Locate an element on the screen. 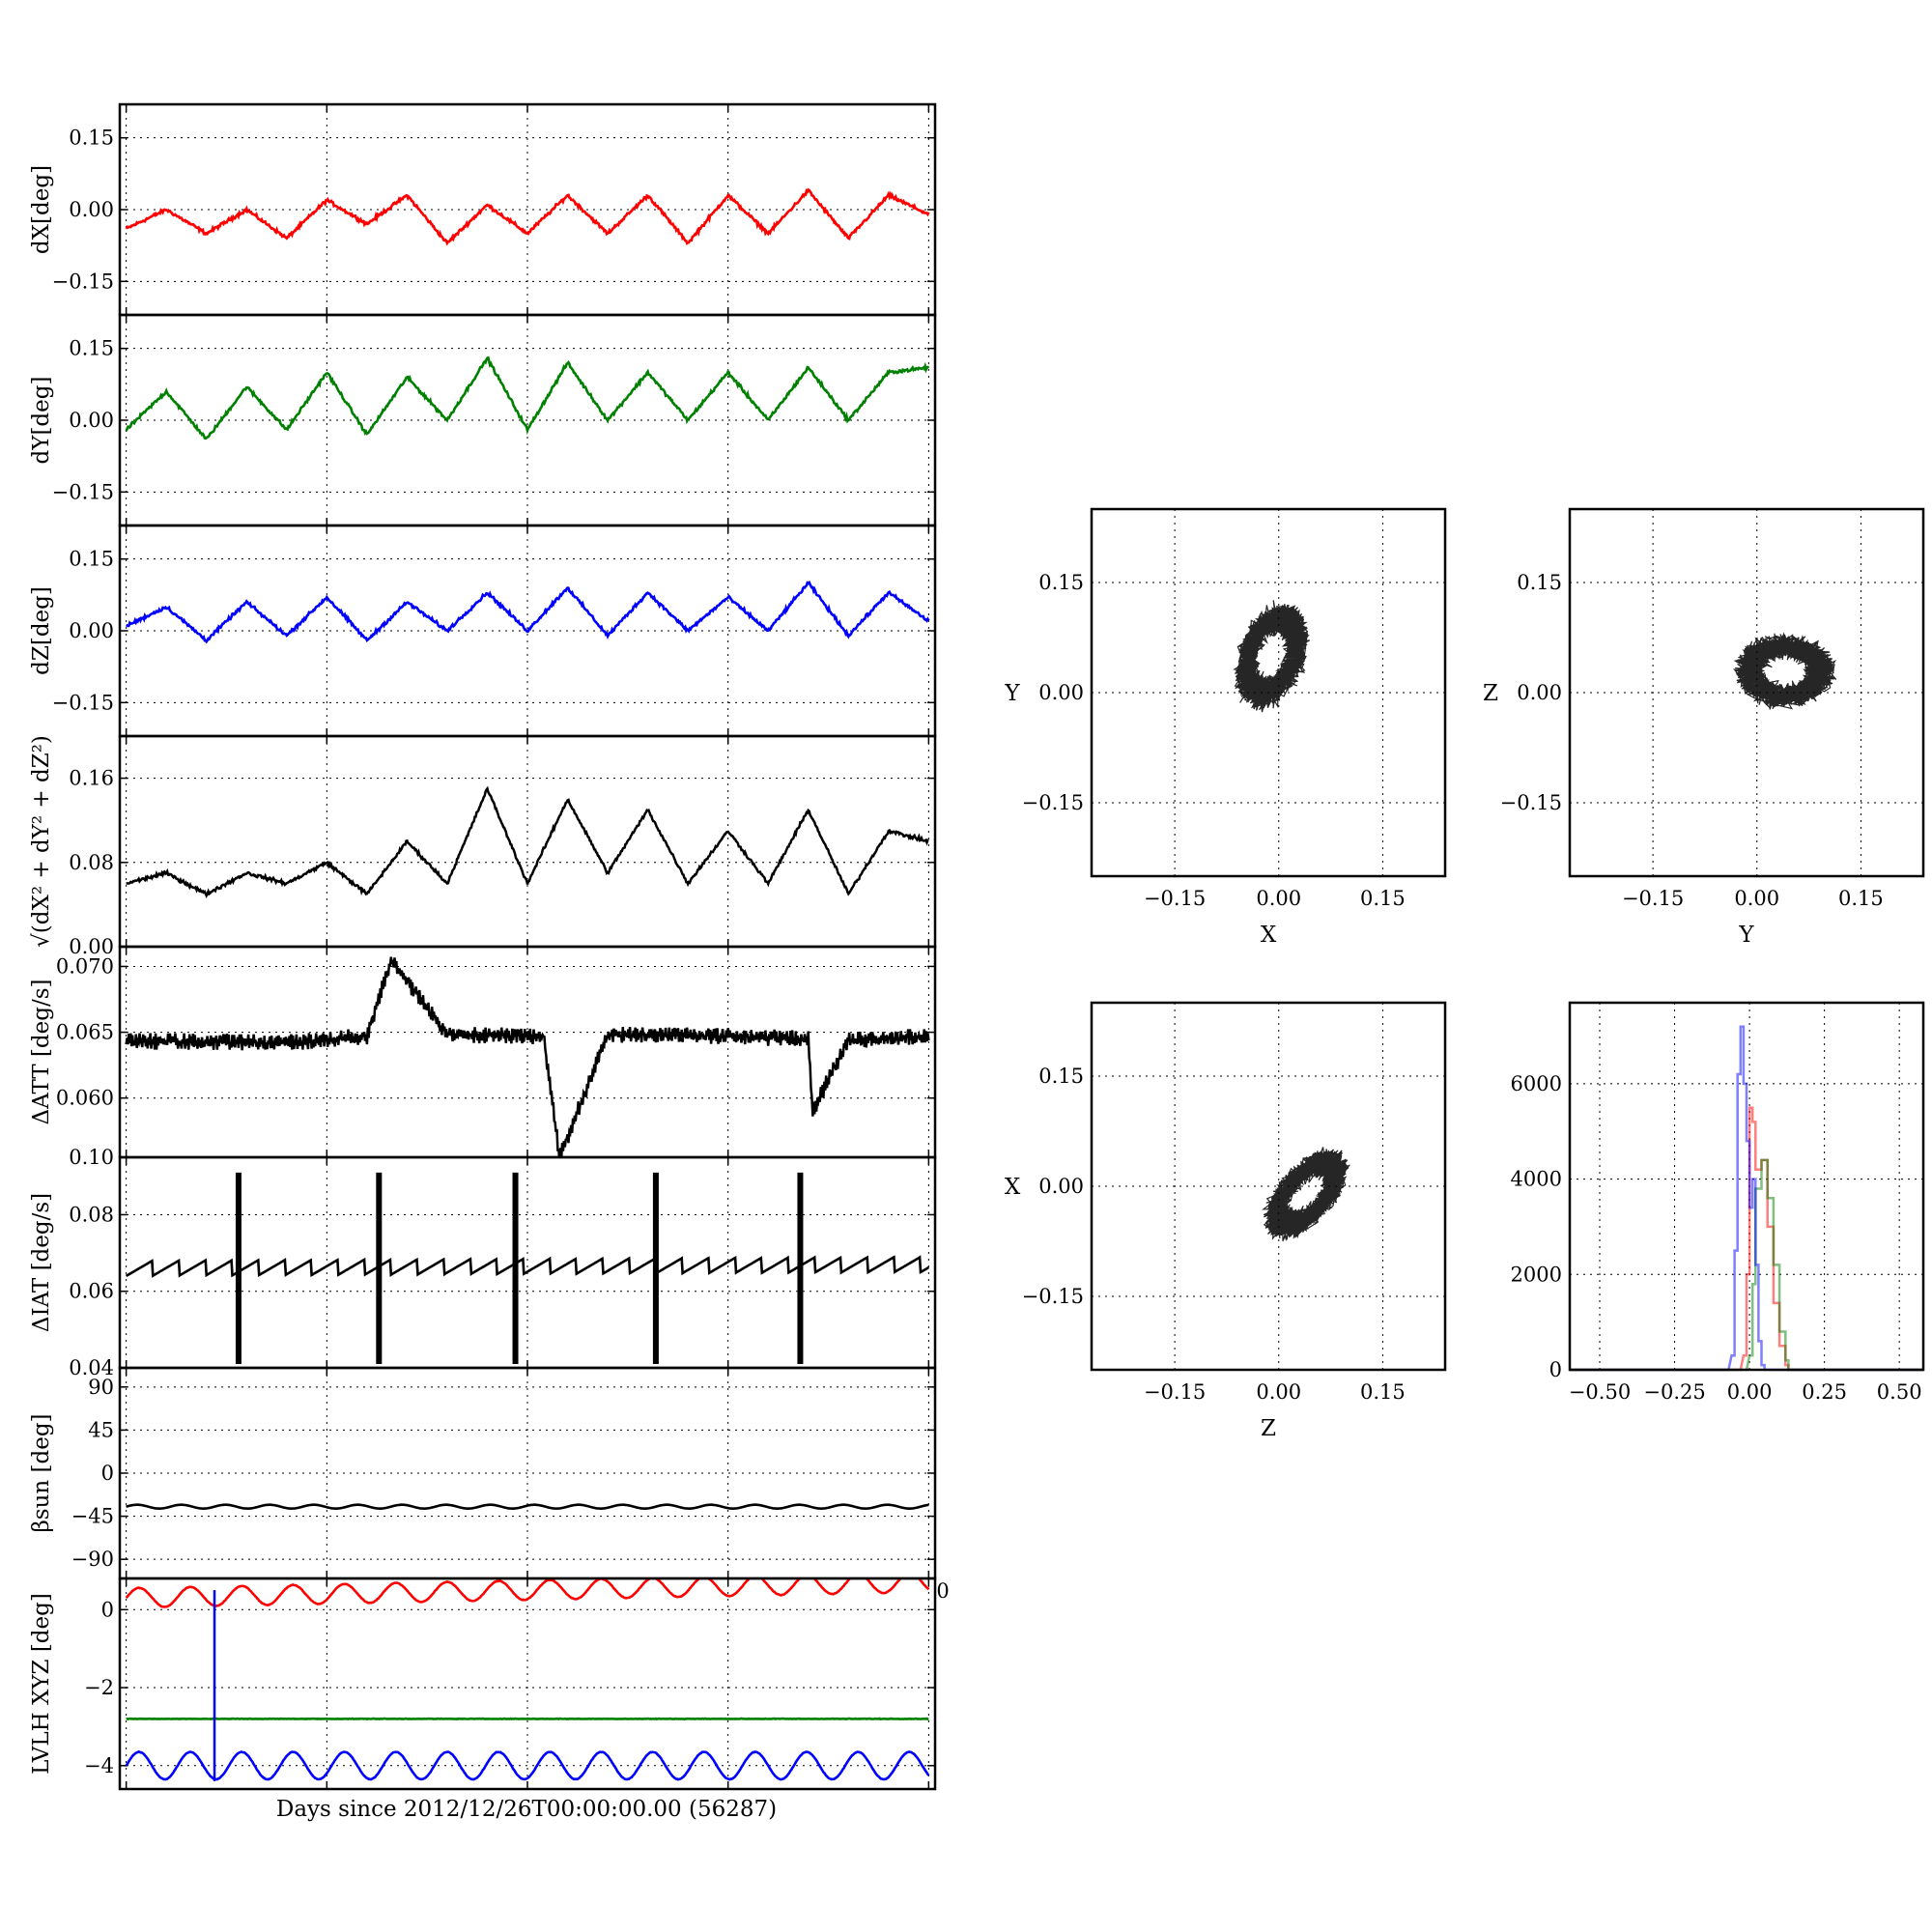  y-axis-label: ΔIAT [deg/s] is located at coordinates (41, 1262).